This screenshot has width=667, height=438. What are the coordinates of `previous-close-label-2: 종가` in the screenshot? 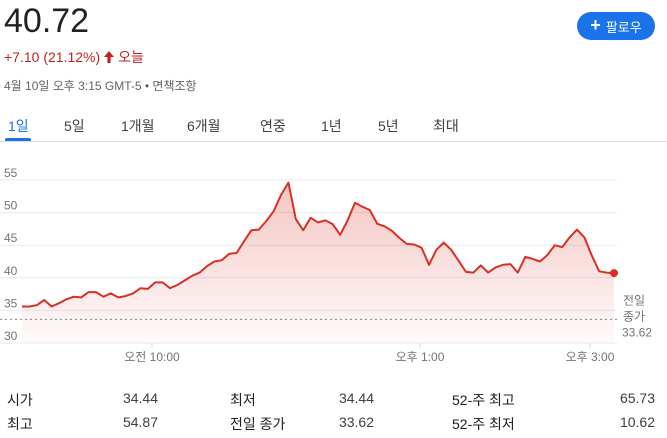 It's located at (634, 316).